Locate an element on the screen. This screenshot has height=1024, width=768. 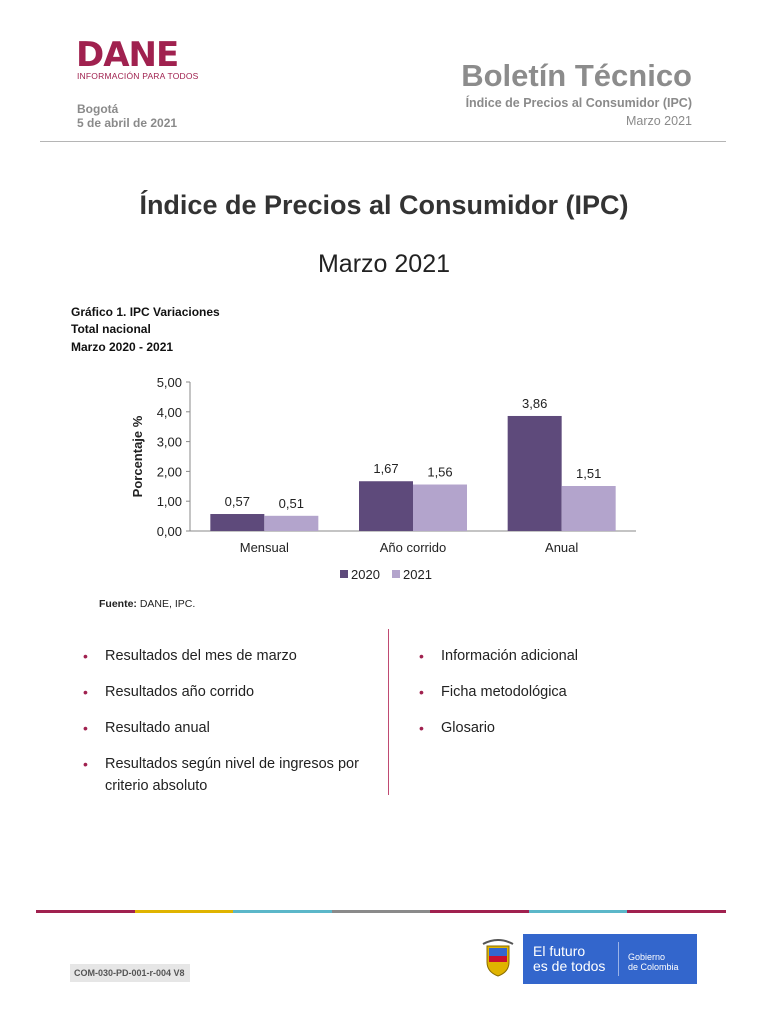
x-tick-label: Año corrido is located at coordinates (413, 547).